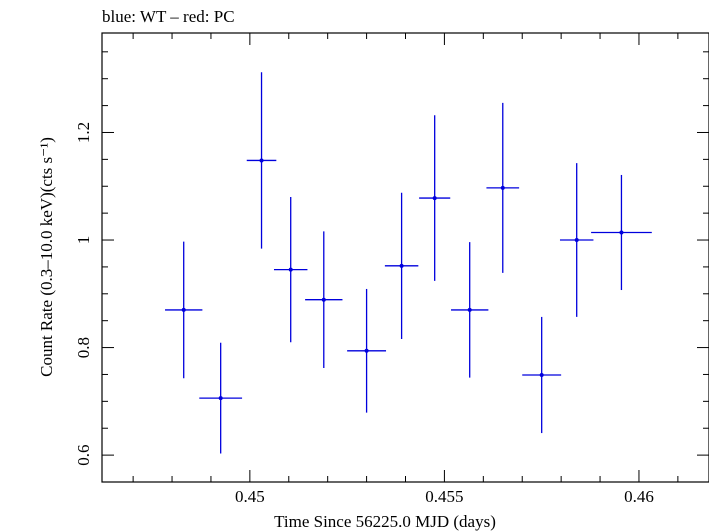  What do you see at coordinates (83, 347) in the screenshot?
I see `y-tick-label: 0.8` at bounding box center [83, 347].